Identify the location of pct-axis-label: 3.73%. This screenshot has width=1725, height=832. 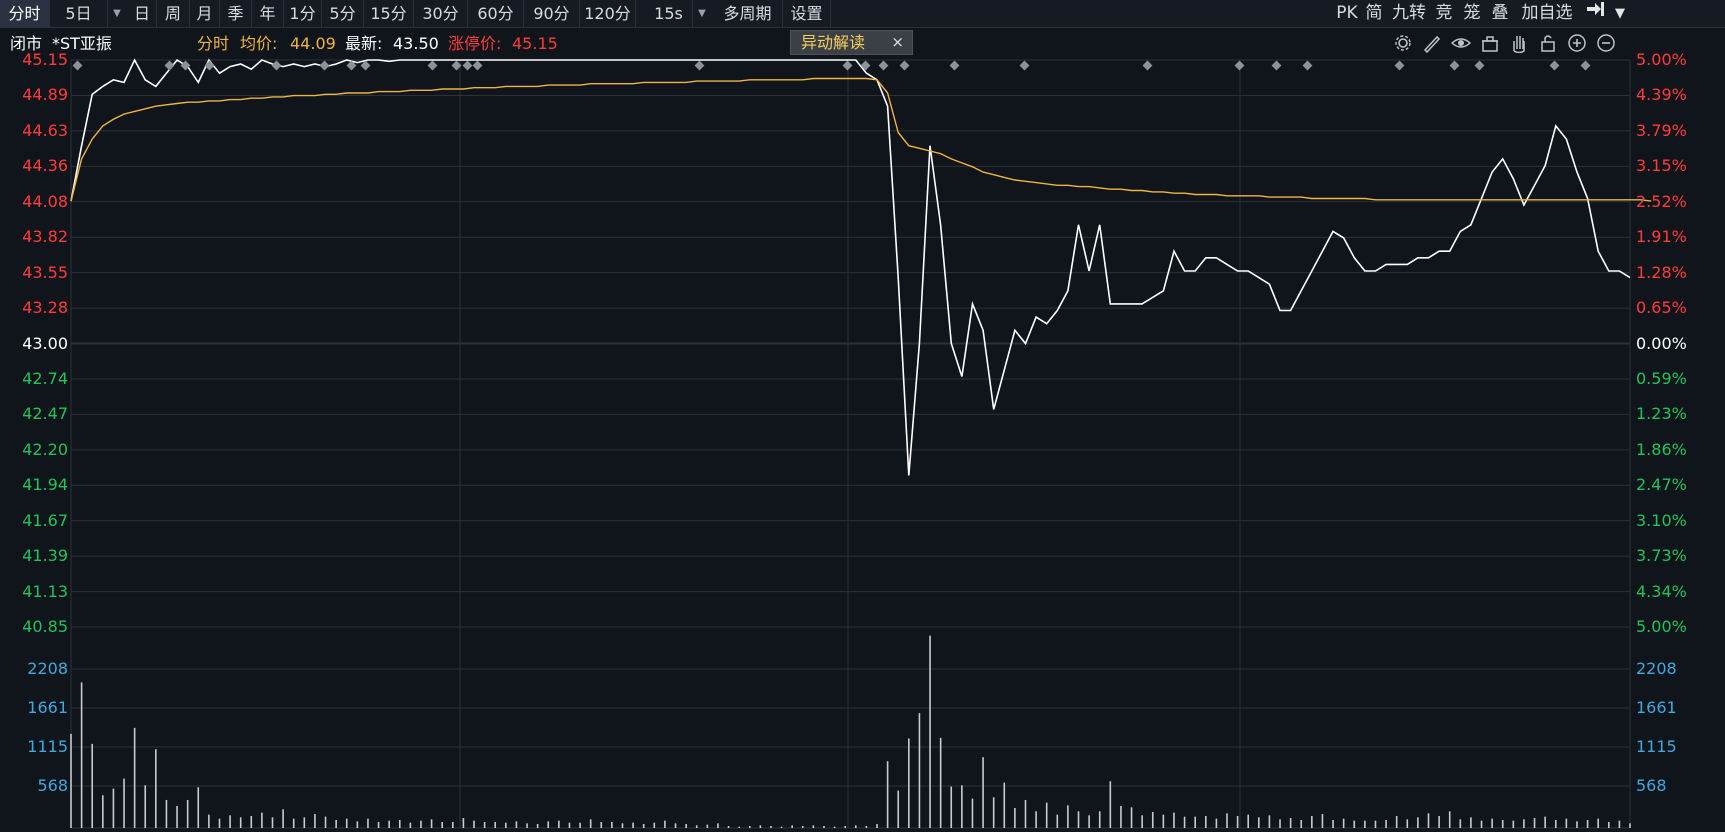
(1661, 556).